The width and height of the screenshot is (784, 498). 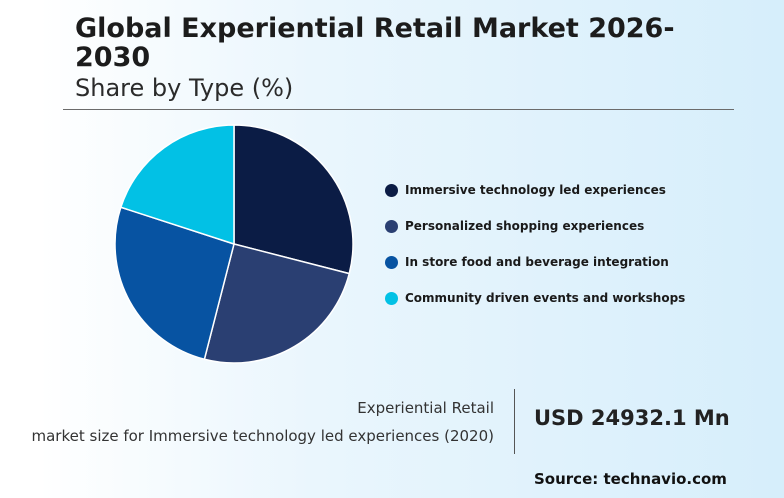 I want to click on legend-label: Immersive technology led experiences, so click(x=535, y=190).